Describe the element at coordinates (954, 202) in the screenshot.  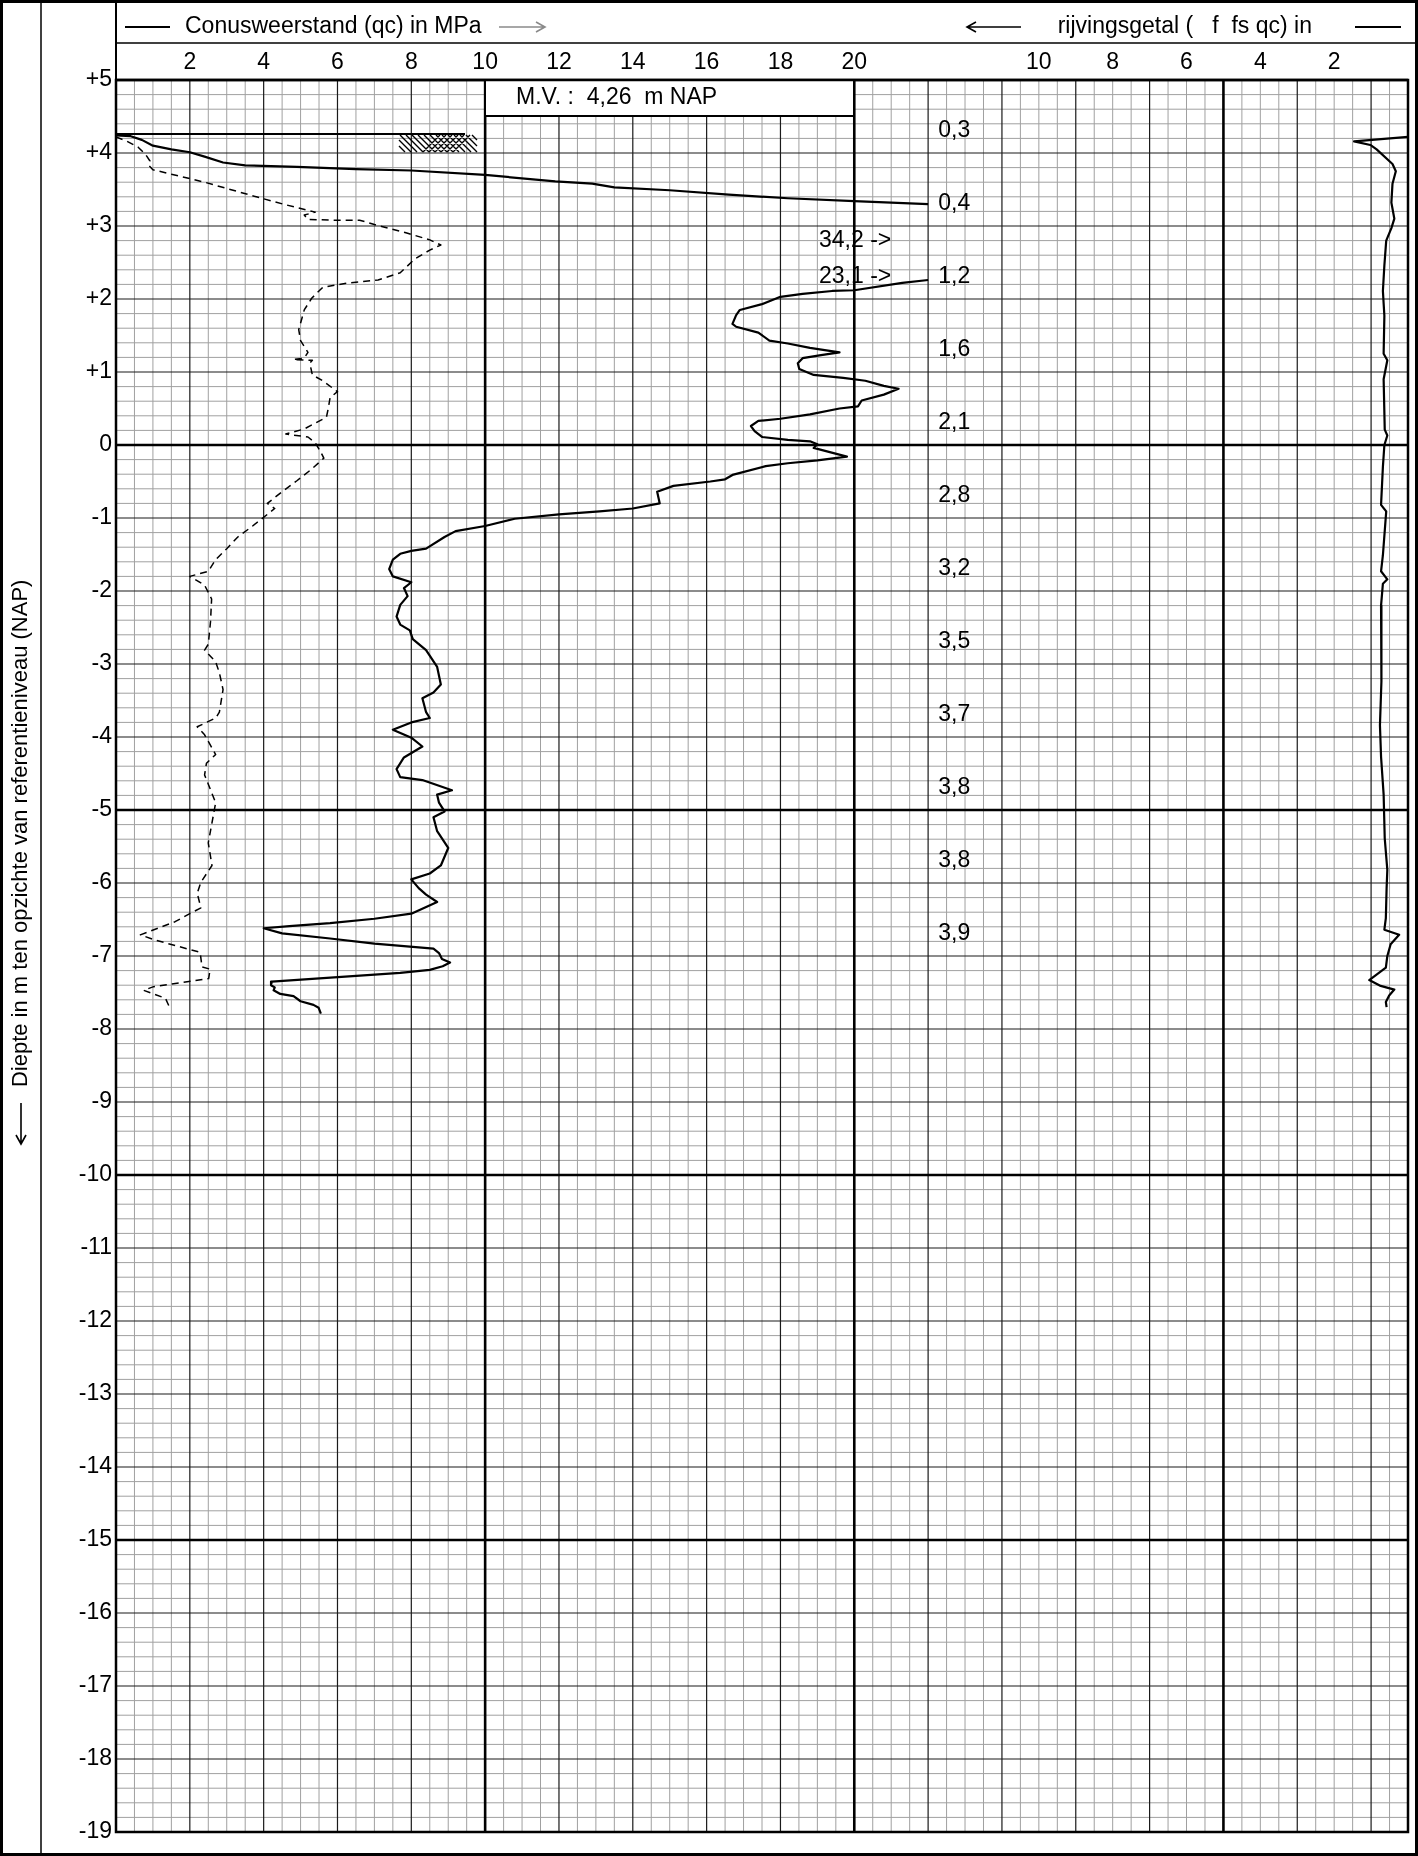
I see `annotation: 0,4` at that location.